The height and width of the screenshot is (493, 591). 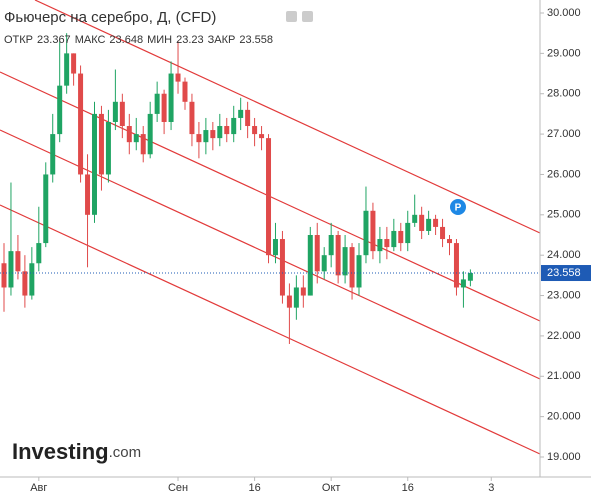 I want to click on brand-suffix: .com, so click(x=125, y=452).